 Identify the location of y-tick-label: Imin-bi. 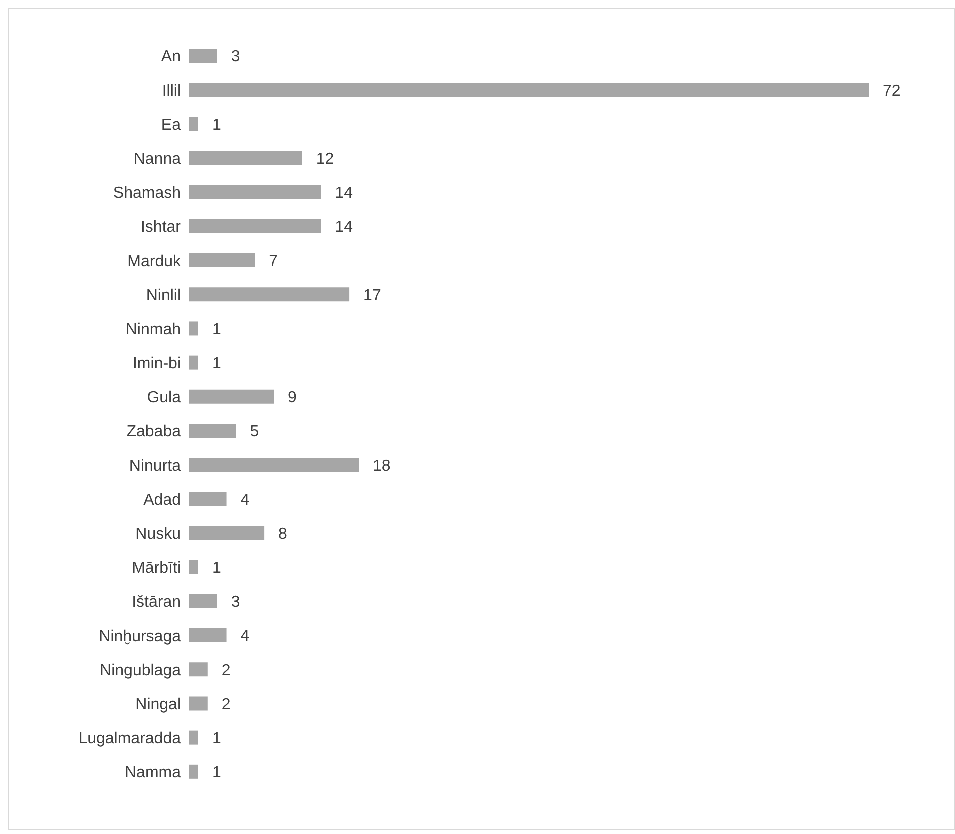
(156, 364).